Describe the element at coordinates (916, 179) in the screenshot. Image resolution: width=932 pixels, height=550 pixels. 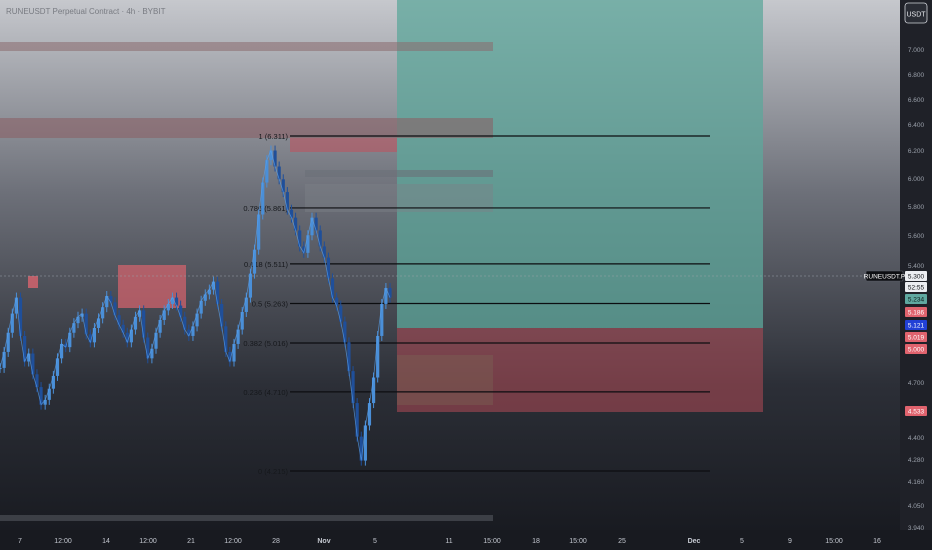
I see `y-tick-label: 6.000` at that location.